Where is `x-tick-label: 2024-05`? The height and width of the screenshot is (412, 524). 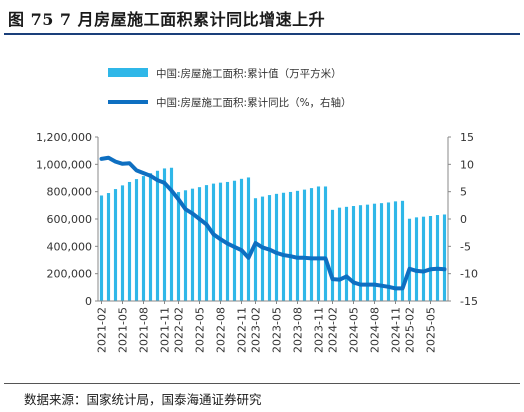 x-tick-label: 2024-05 is located at coordinates (354, 330).